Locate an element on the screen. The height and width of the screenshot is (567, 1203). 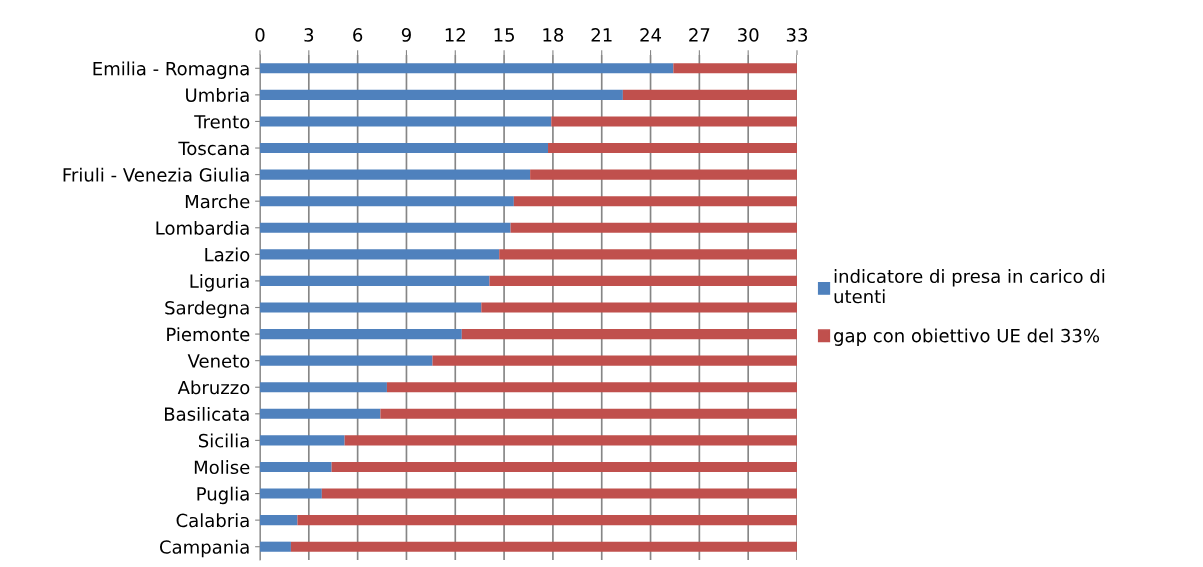
y-tick-label: Sardegna is located at coordinates (207, 309).